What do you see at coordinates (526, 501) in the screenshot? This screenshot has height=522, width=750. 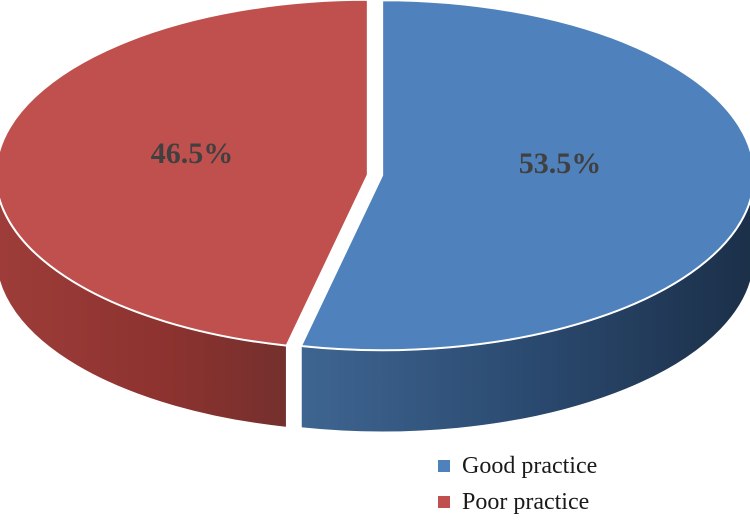 I see `legend-label-poor-practice: Poor practice` at bounding box center [526, 501].